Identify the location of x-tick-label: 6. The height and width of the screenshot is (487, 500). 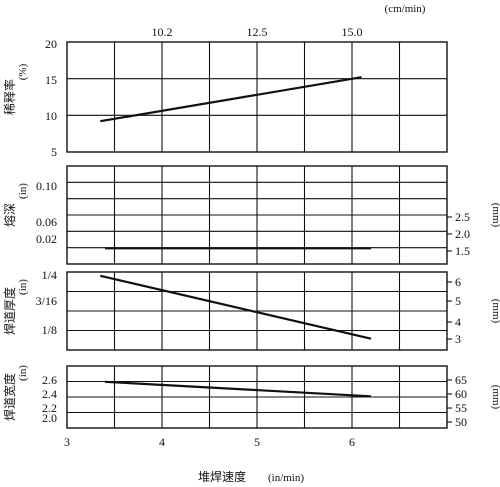
(352, 442).